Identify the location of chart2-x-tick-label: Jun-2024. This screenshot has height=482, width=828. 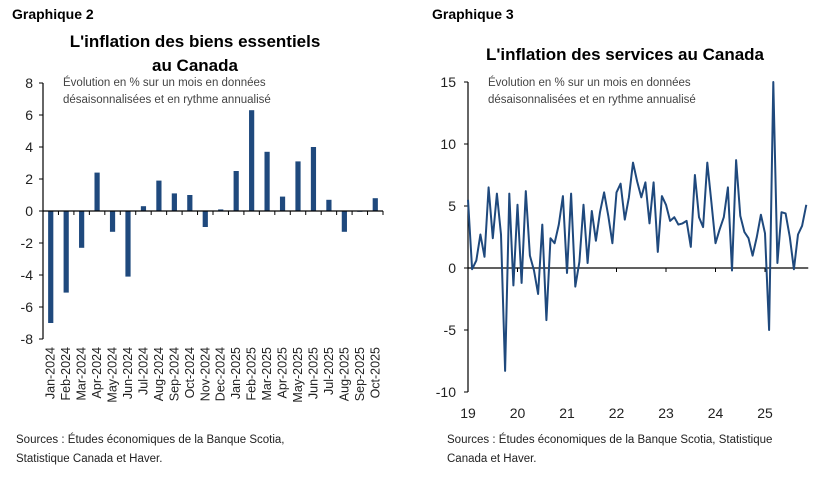
(128, 373).